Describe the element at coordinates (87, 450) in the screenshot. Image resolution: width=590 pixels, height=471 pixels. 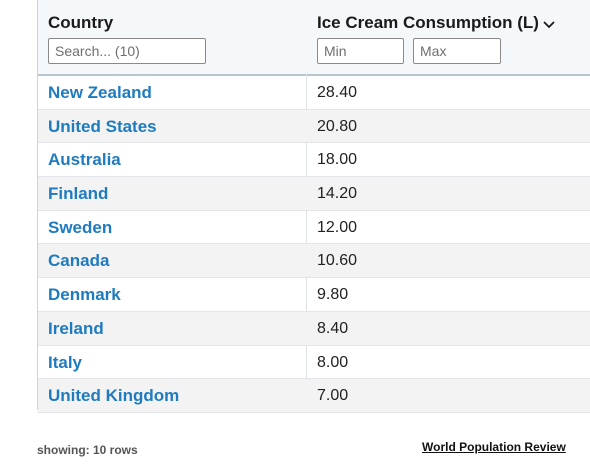
I see `row-count-label: showing: 10 rows` at that location.